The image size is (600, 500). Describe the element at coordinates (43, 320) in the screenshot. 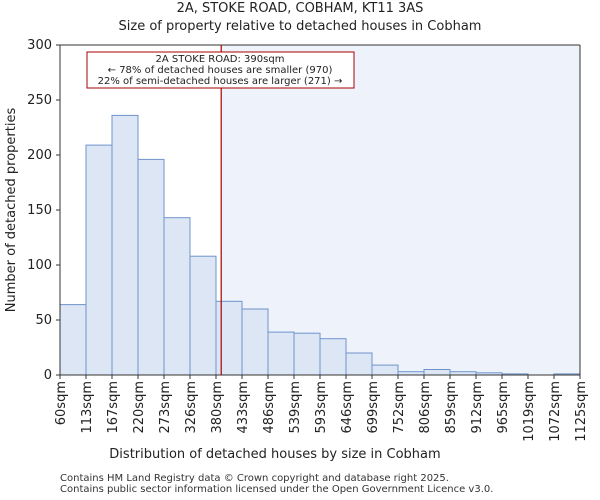

I see `y-tick-label: 50` at that location.